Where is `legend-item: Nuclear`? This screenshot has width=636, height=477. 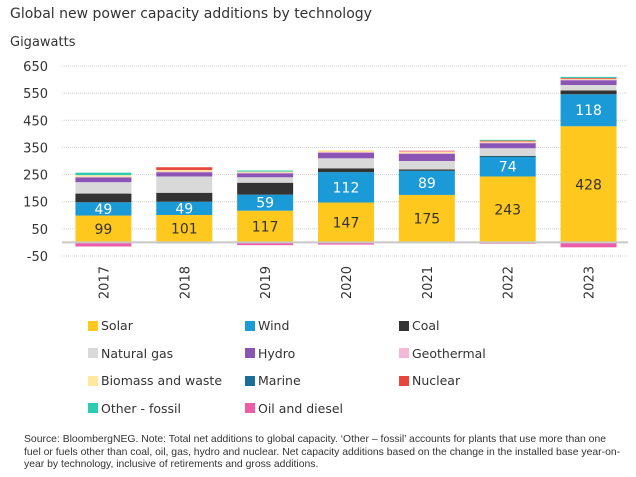
legend-item: Nuclear is located at coordinates (429, 380).